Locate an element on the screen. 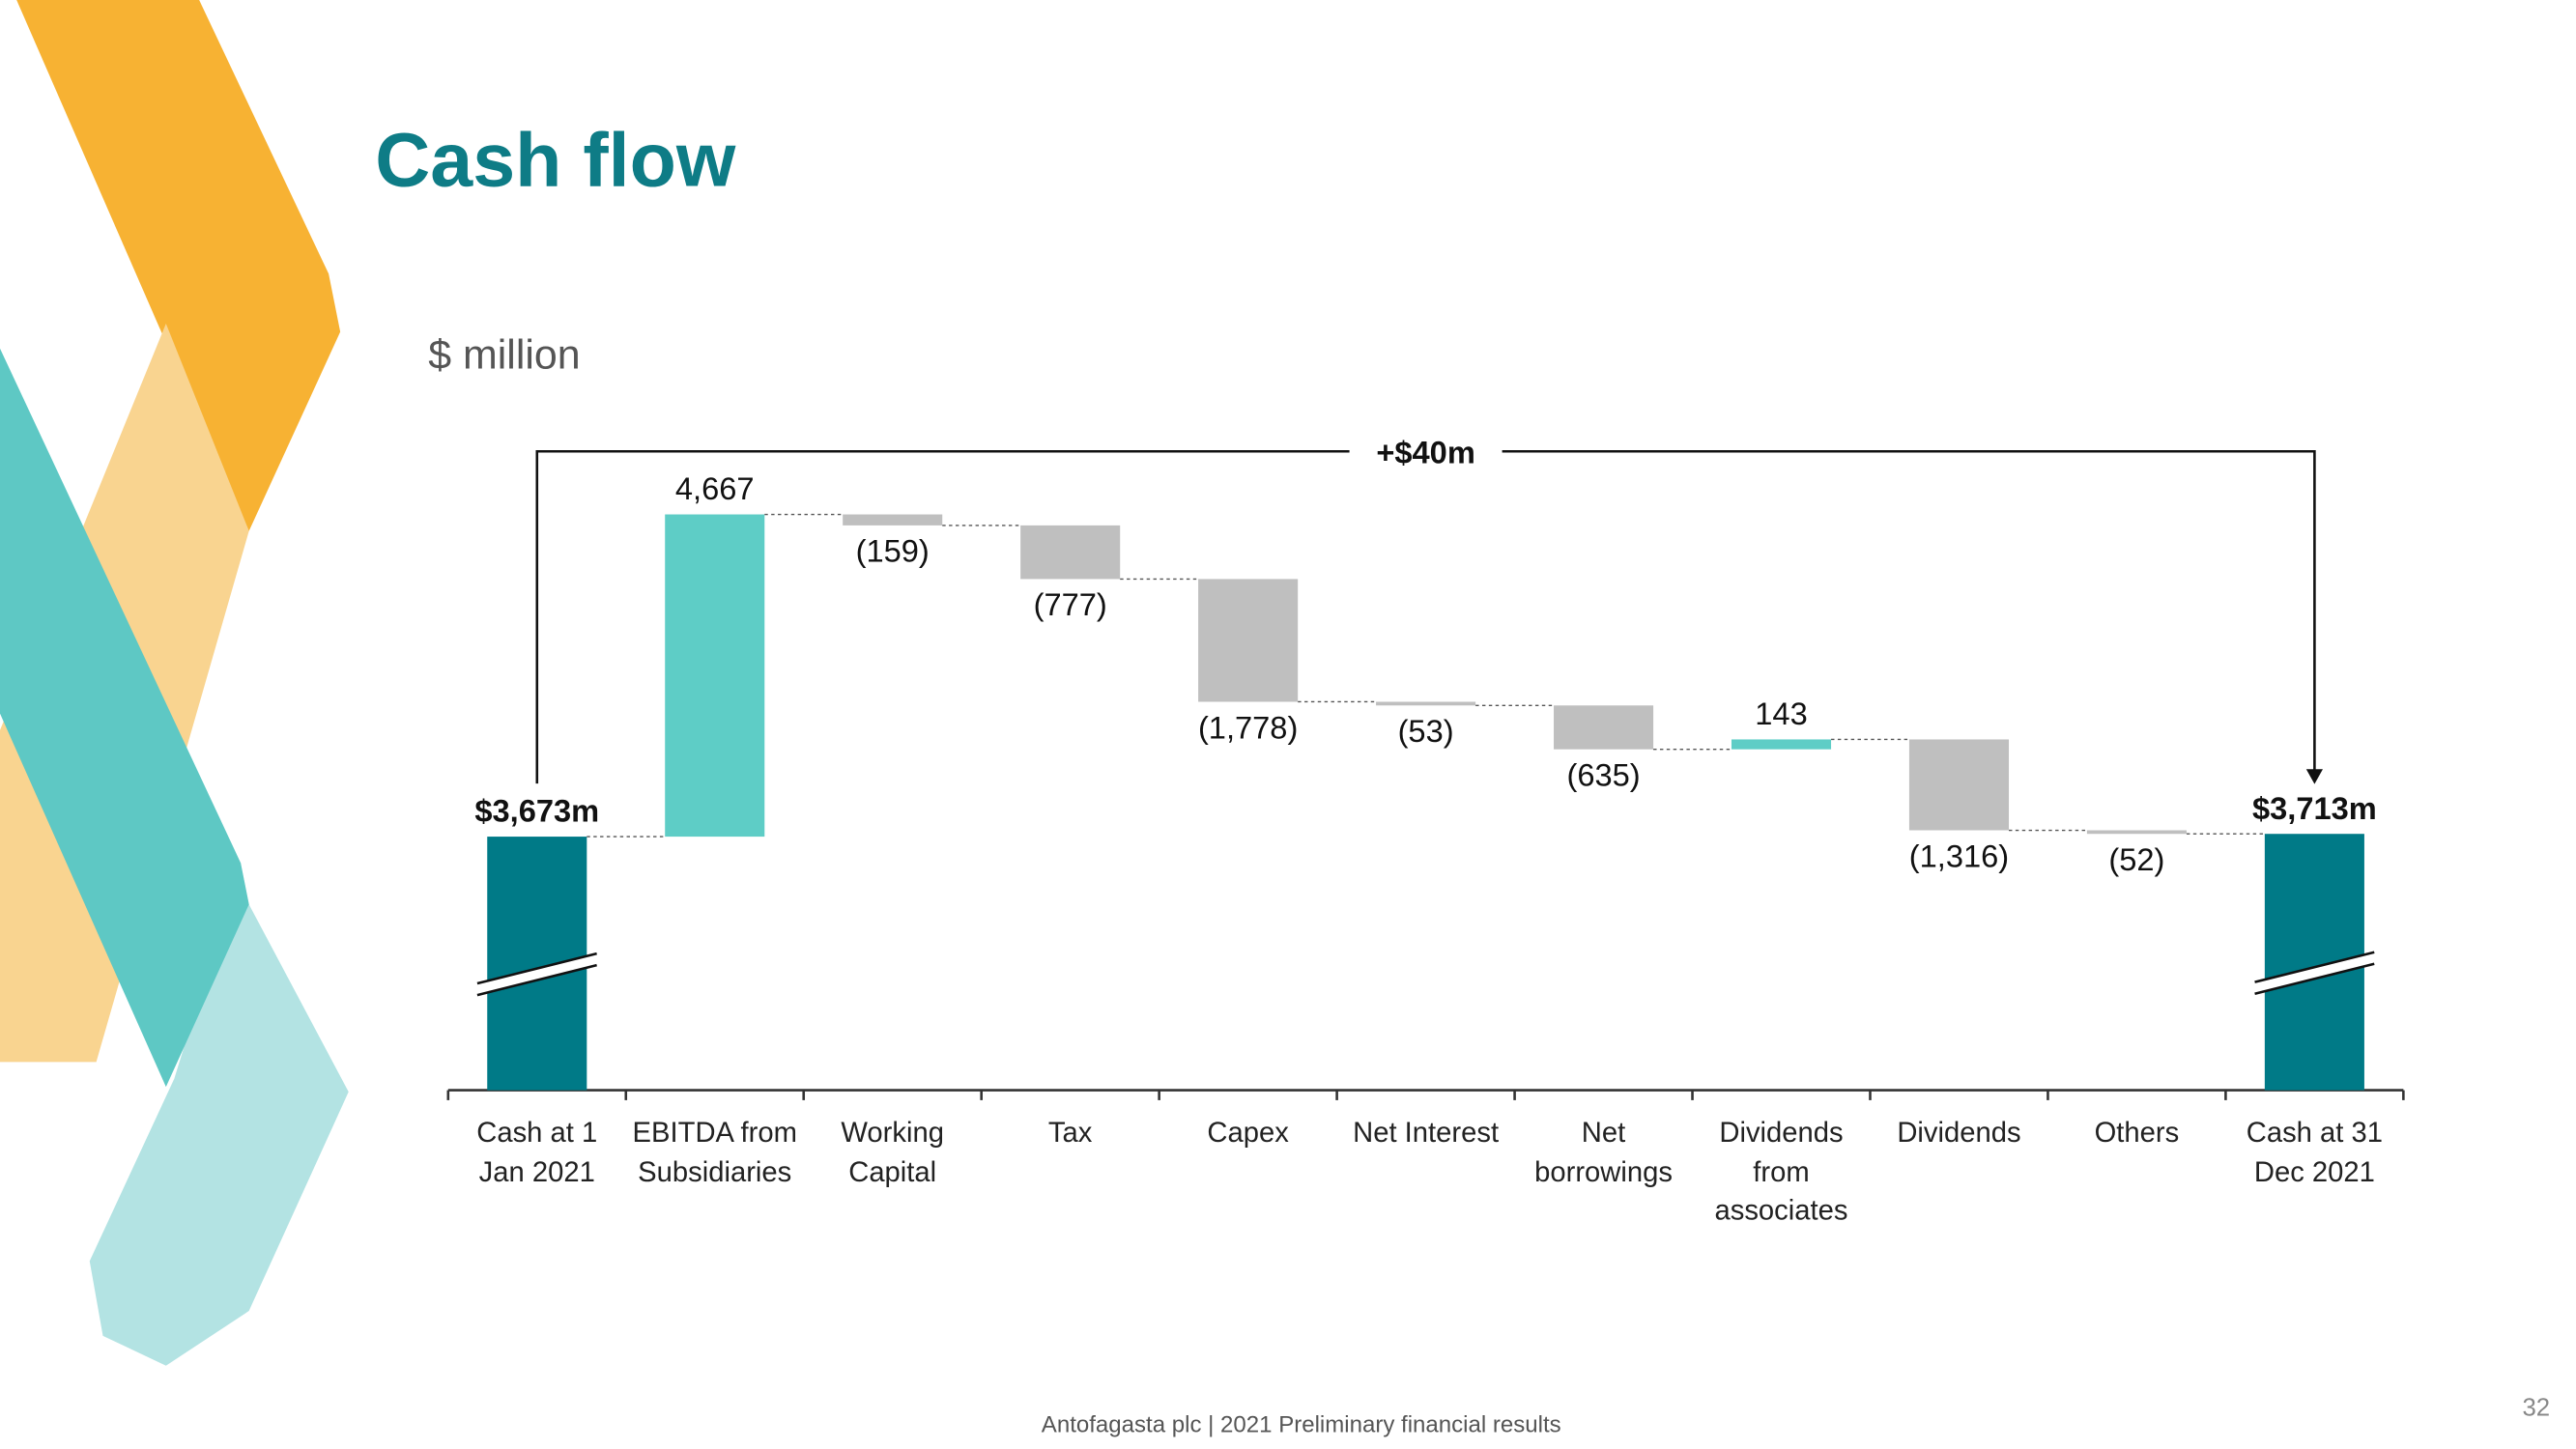 Image resolution: width=2576 pixels, height=1449 pixels. x-tick-label: Dividends from associates is located at coordinates (1781, 1172).